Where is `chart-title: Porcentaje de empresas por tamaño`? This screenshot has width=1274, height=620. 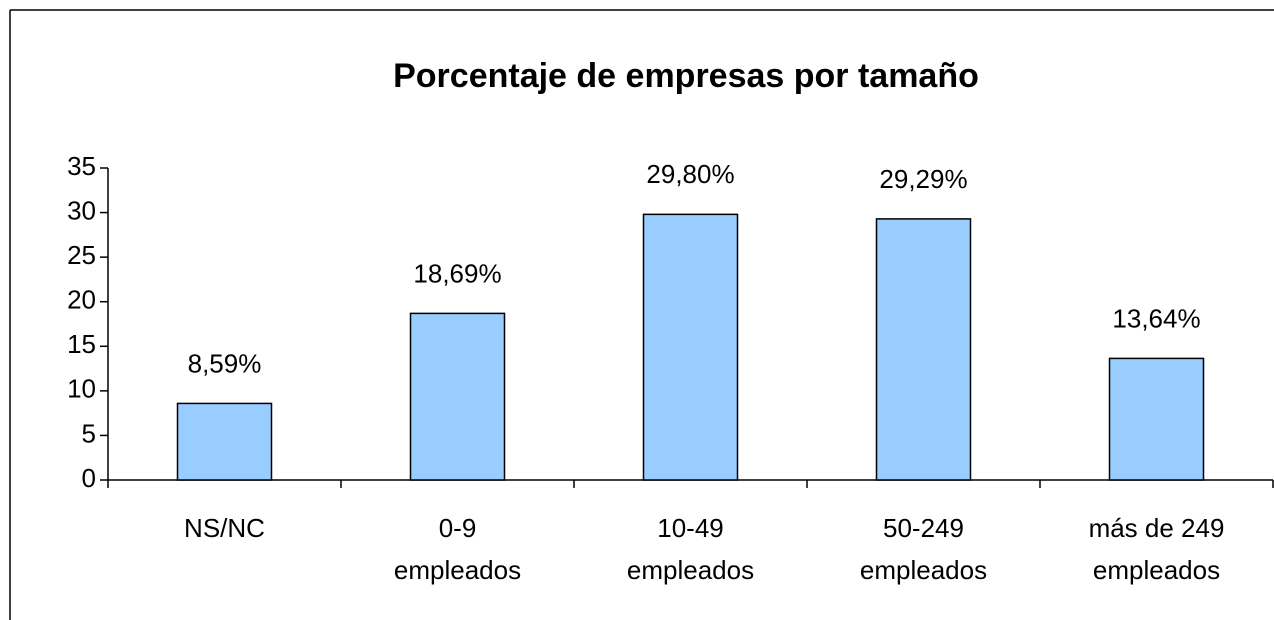
chart-title: Porcentaje de empresas por tamaño is located at coordinates (686, 76).